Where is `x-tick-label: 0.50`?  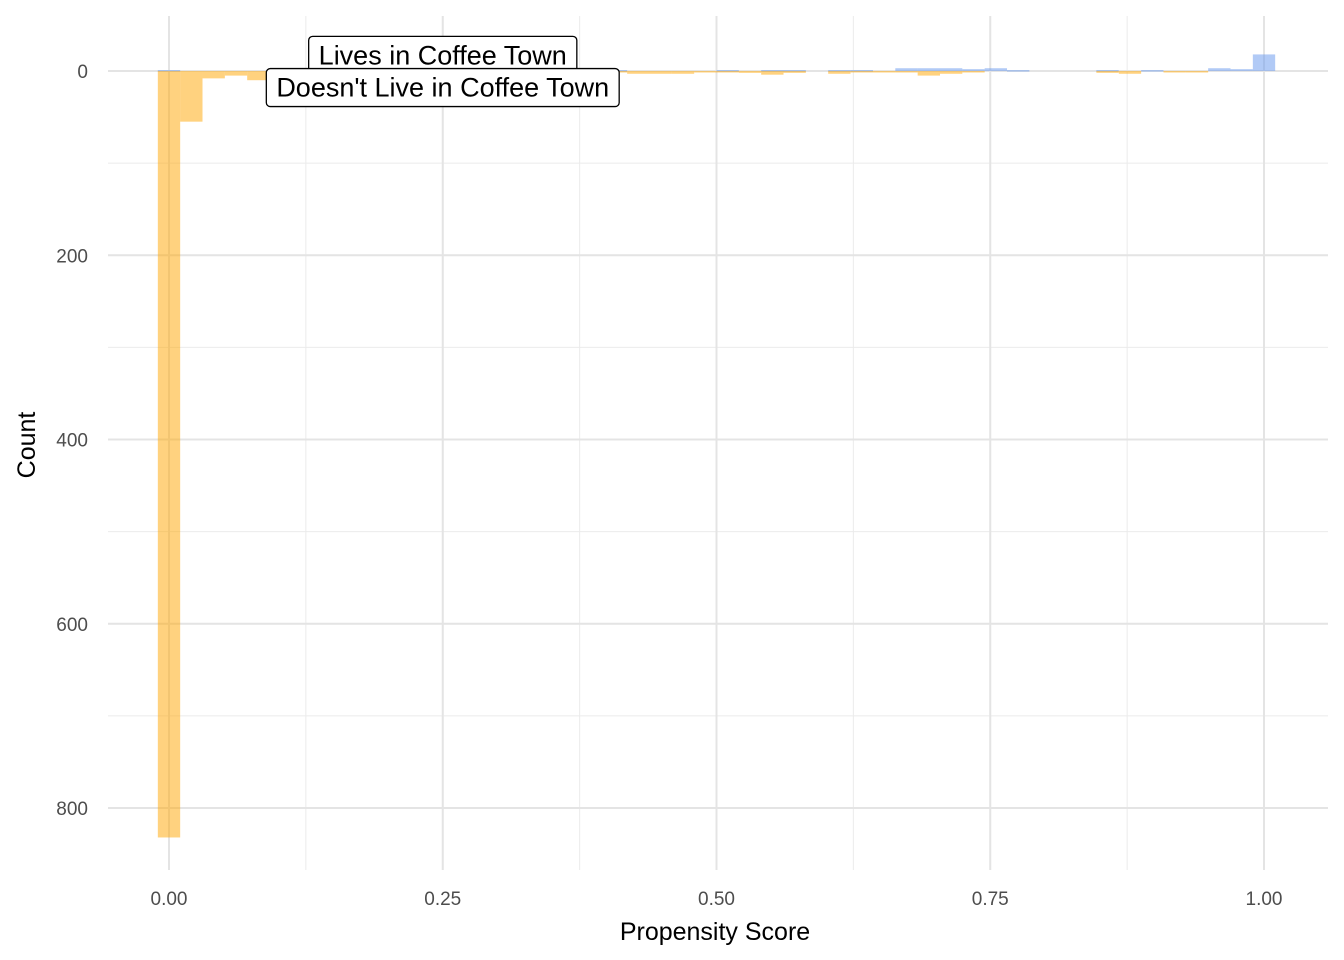
x-tick-label: 0.50 is located at coordinates (716, 899).